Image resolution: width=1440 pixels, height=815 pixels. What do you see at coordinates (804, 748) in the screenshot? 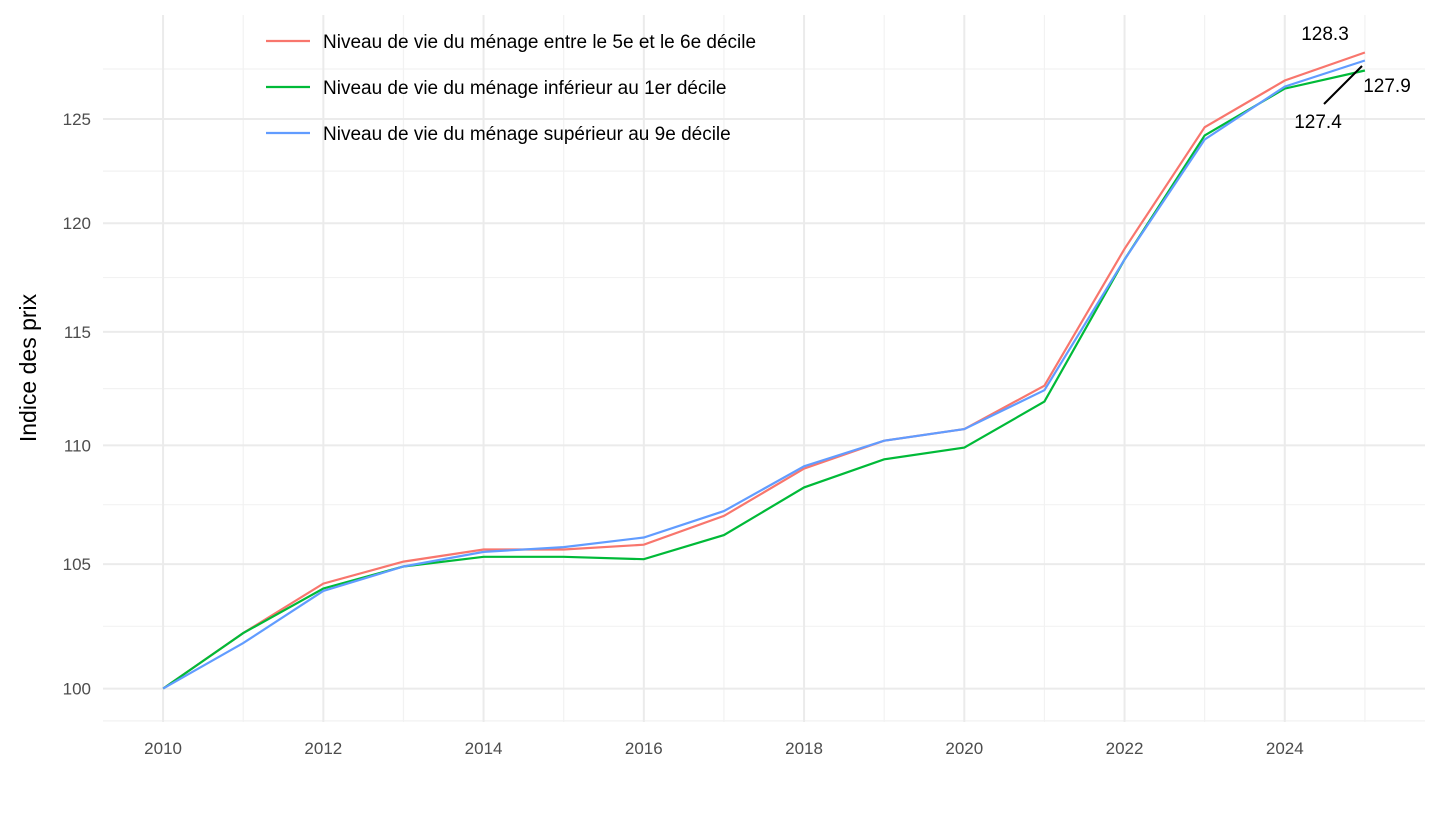
I see `x-tick-label: 2018` at bounding box center [804, 748].